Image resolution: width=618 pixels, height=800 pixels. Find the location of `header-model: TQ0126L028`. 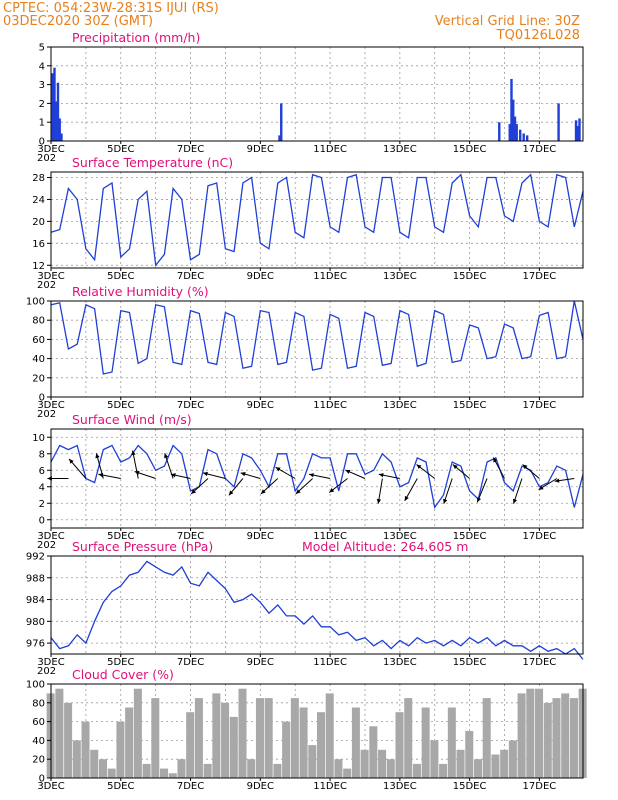

header-model: TQ0126L028 is located at coordinates (538, 35).